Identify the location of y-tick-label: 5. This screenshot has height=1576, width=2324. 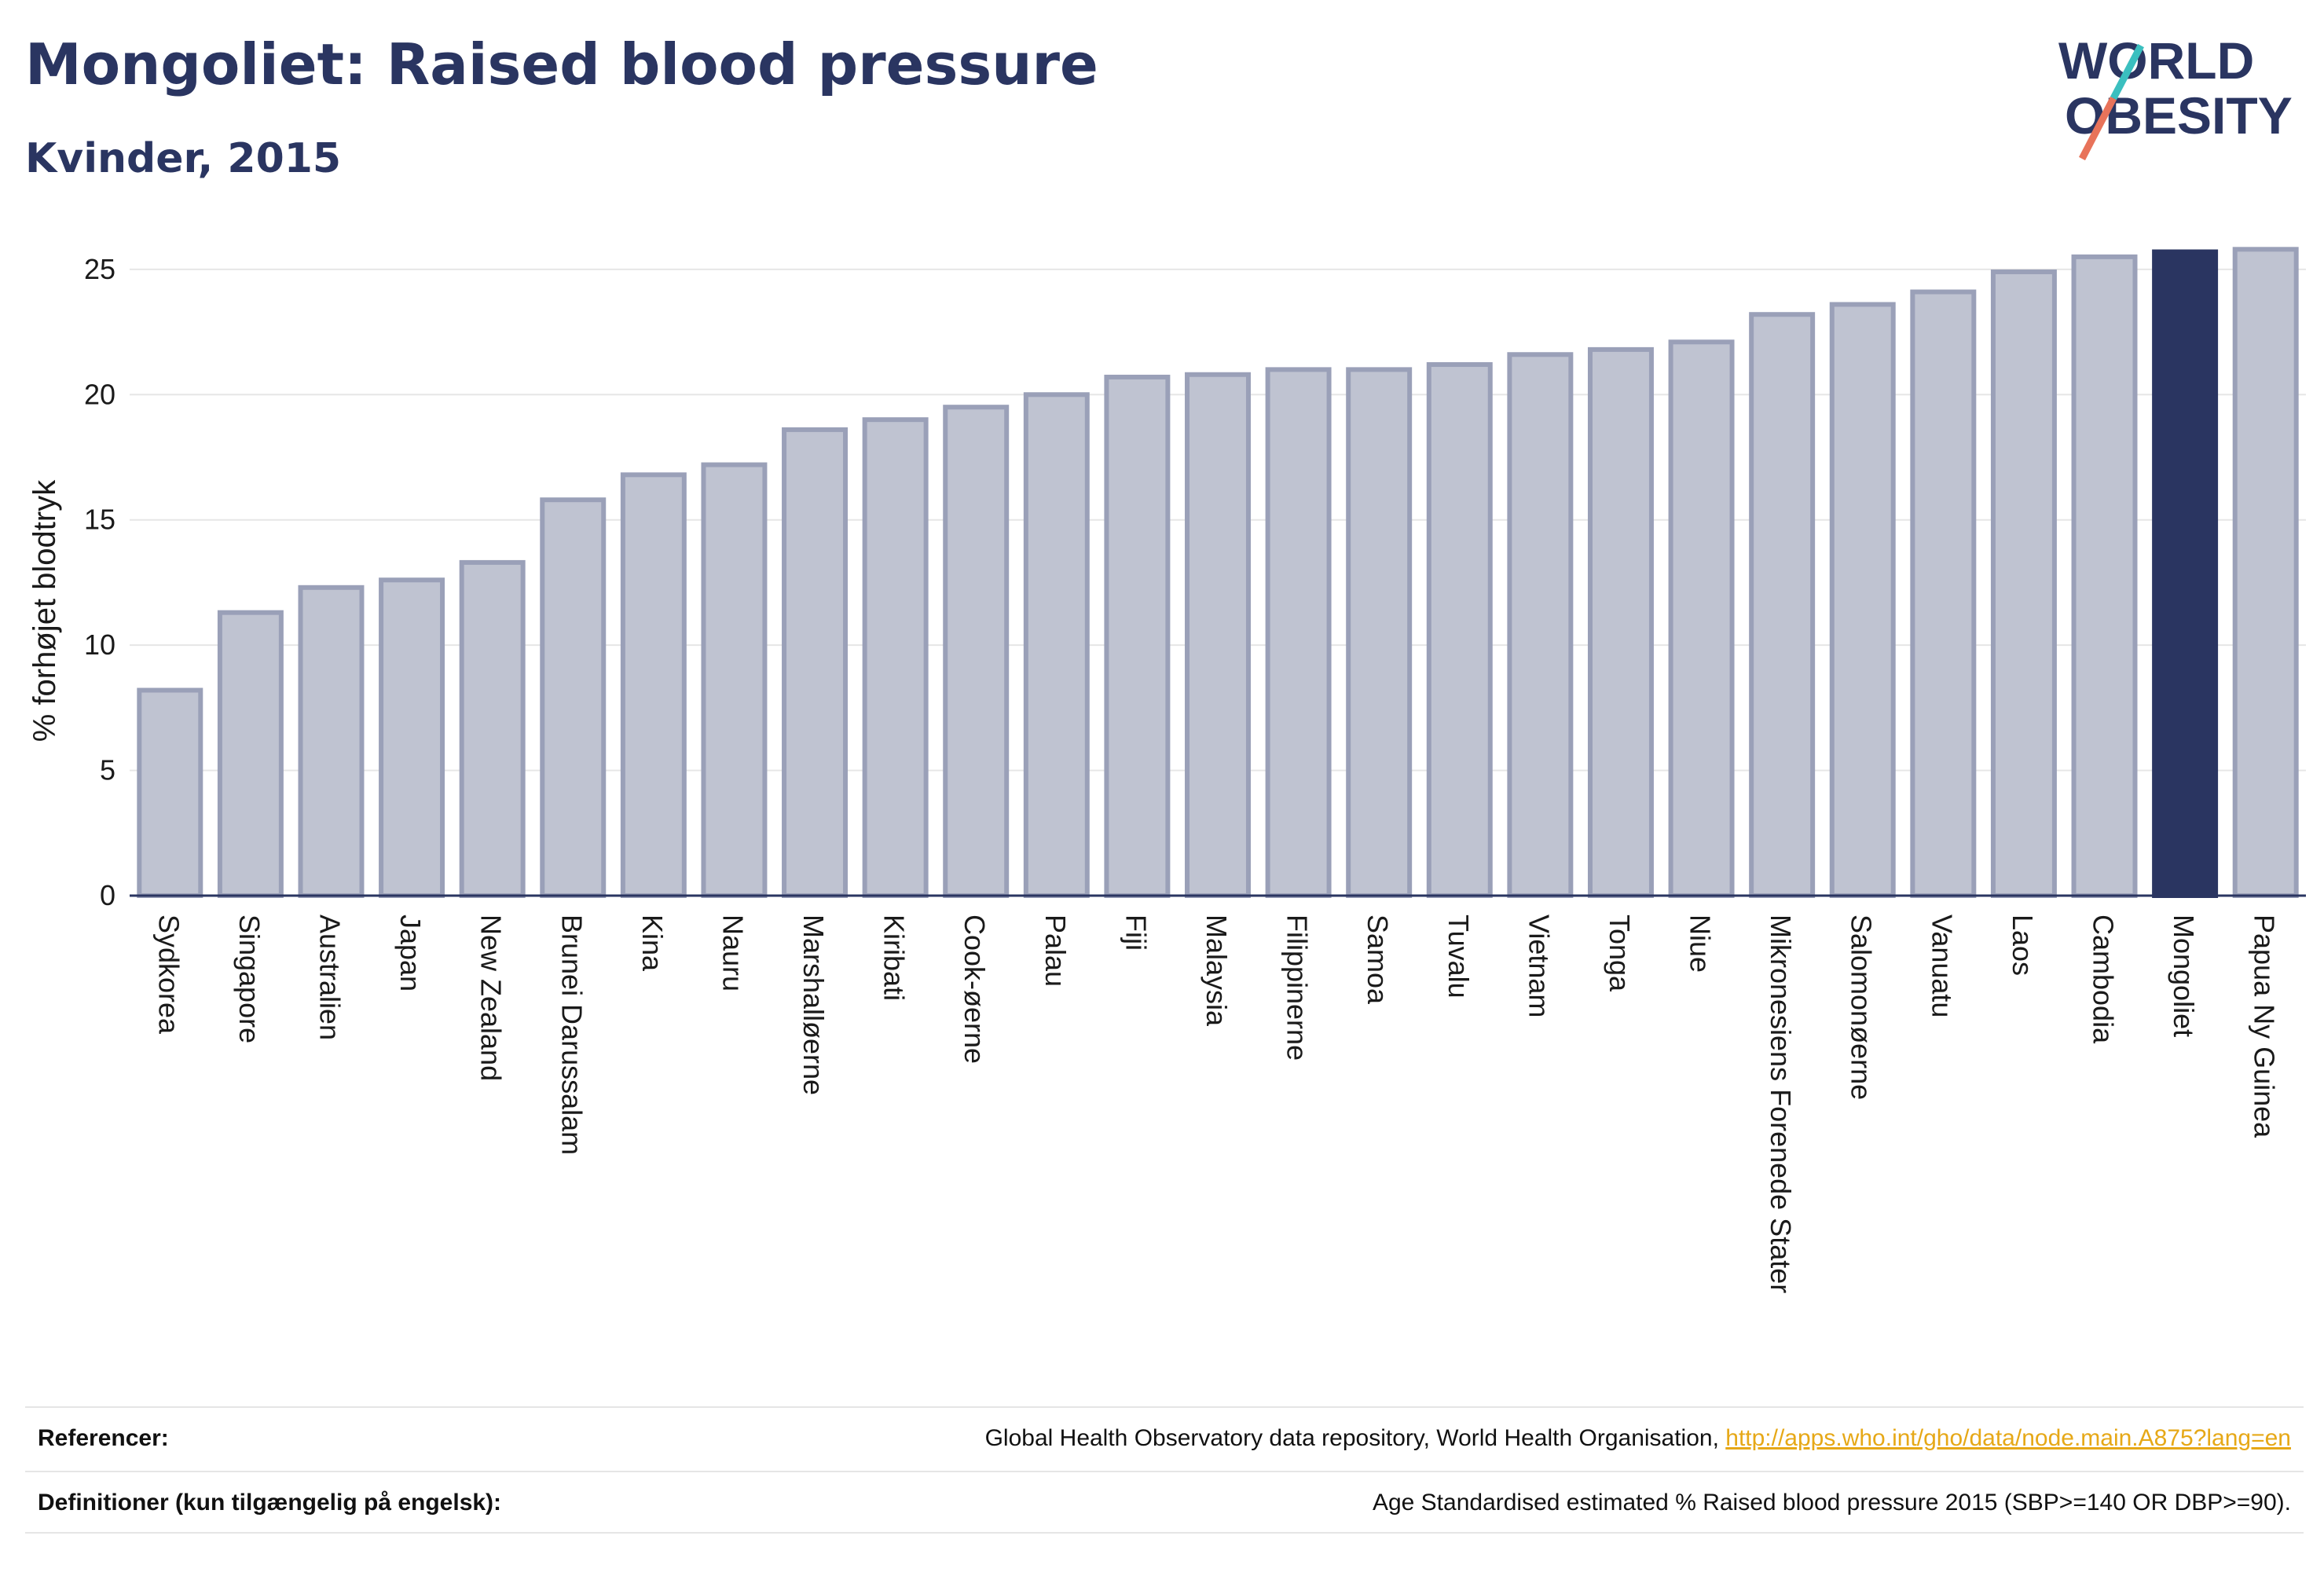
(107, 770).